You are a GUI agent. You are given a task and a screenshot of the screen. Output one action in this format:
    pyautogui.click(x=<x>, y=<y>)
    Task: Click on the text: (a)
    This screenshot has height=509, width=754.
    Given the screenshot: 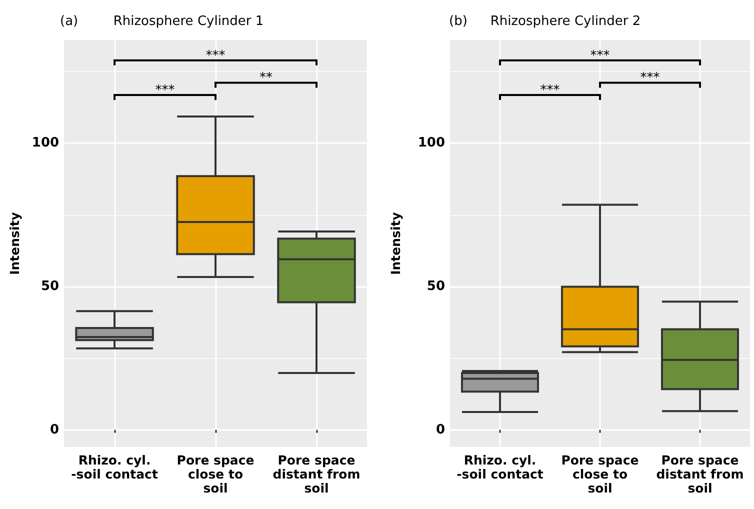 What is the action you would take?
    pyautogui.click(x=69, y=21)
    